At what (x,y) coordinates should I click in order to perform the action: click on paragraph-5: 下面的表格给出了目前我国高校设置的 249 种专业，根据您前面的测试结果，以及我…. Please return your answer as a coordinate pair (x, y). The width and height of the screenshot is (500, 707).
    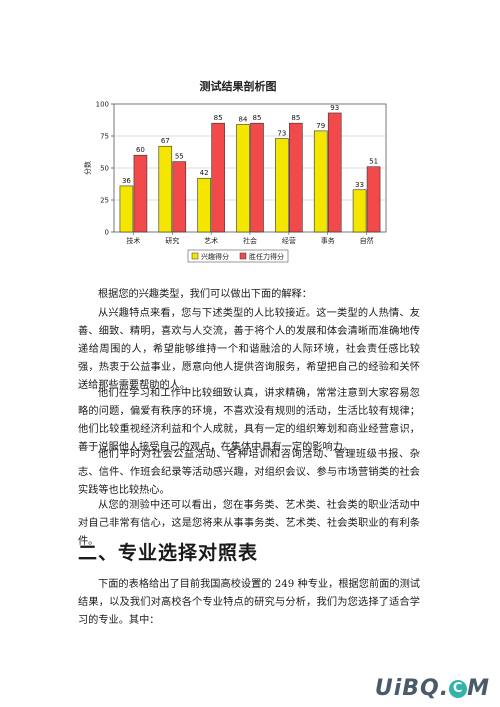
    Looking at the image, I should click on (249, 602).